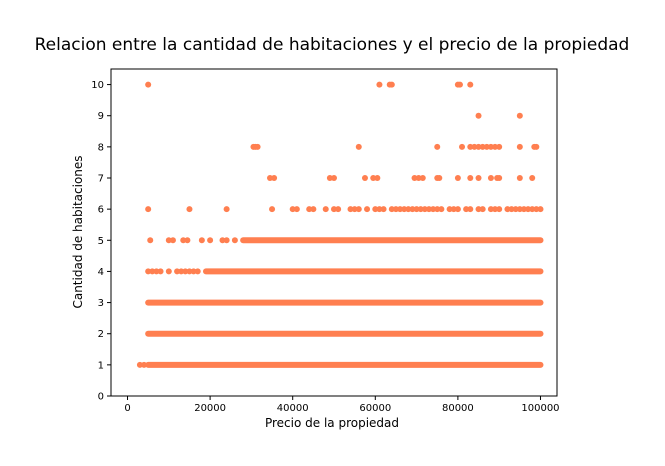 This screenshot has height=466, width=665. What do you see at coordinates (101, 116) in the screenshot?
I see `y-tick-label: 9` at bounding box center [101, 116].